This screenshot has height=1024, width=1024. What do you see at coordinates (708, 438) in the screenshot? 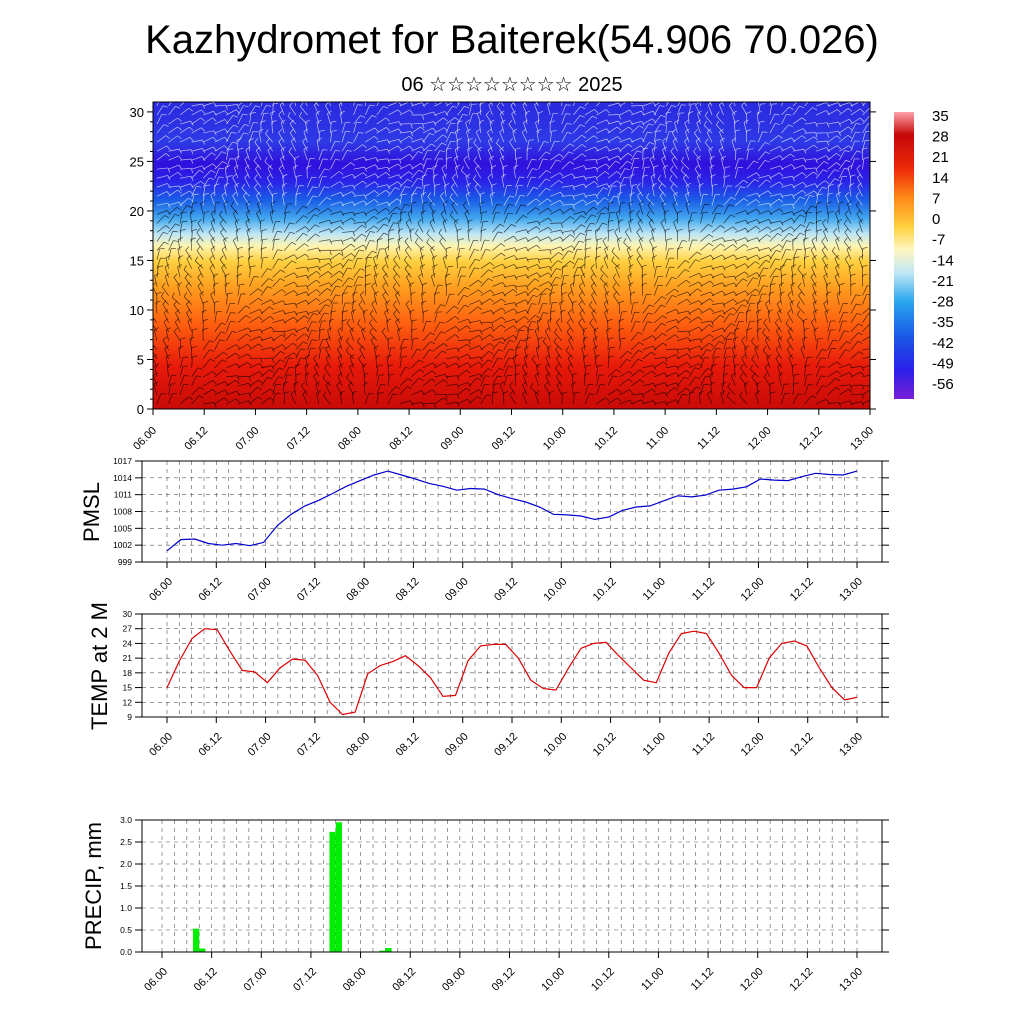
I see `heatmap-x-tick-label: 11.12` at bounding box center [708, 438].